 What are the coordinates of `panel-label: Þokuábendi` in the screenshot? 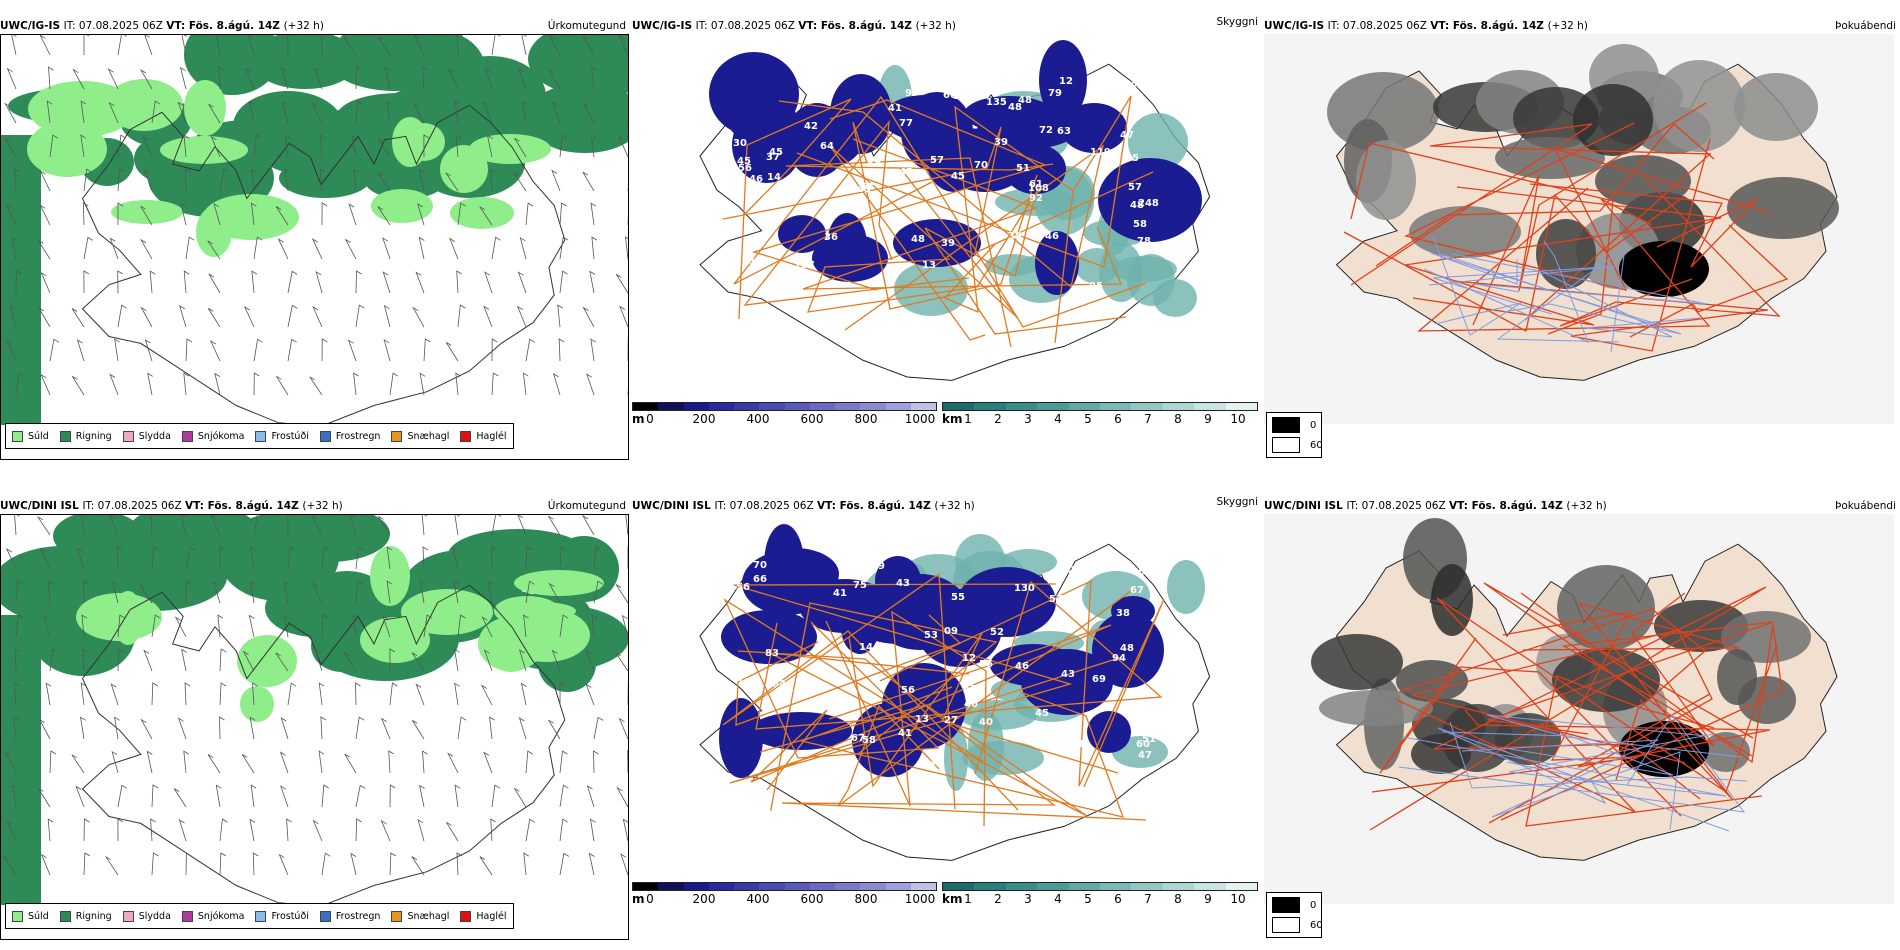 It's located at (1865, 26).